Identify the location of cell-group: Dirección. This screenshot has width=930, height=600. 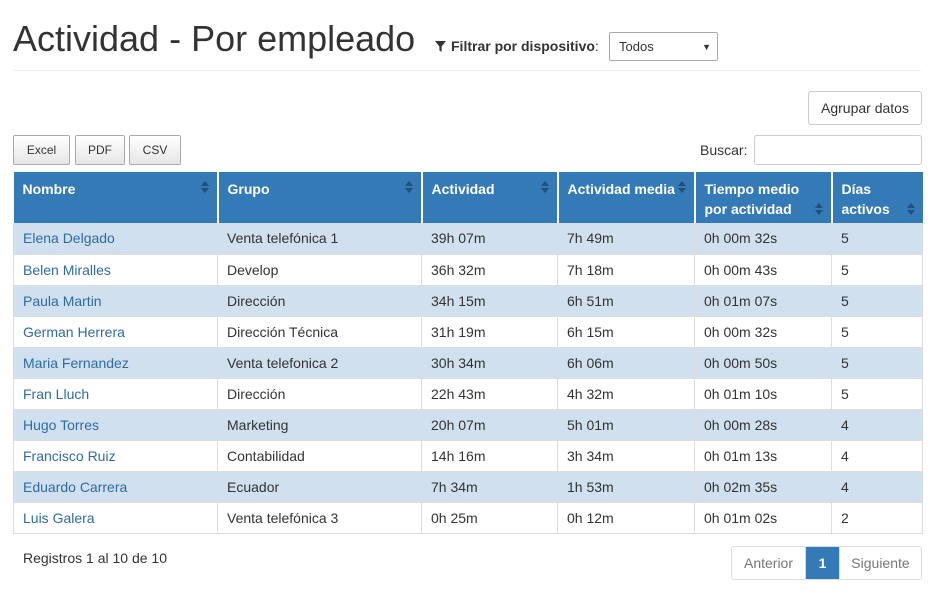
(319, 394).